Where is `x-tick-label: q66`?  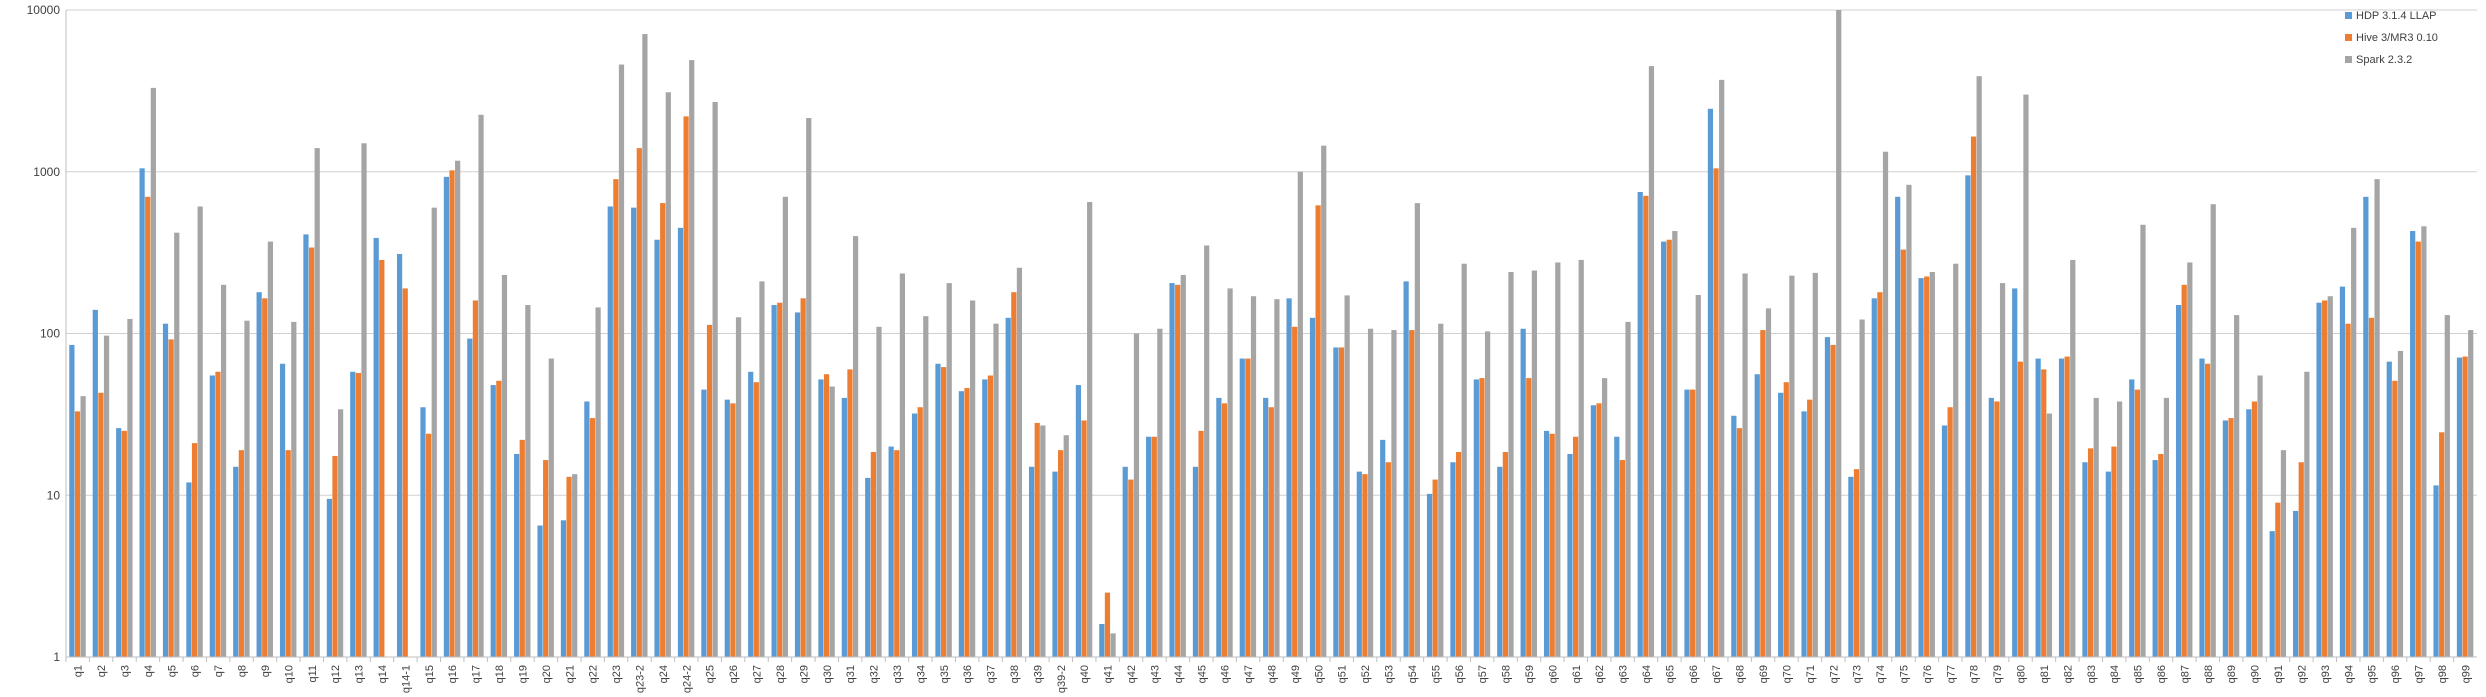
x-tick-label: q66 is located at coordinates (1694, 674).